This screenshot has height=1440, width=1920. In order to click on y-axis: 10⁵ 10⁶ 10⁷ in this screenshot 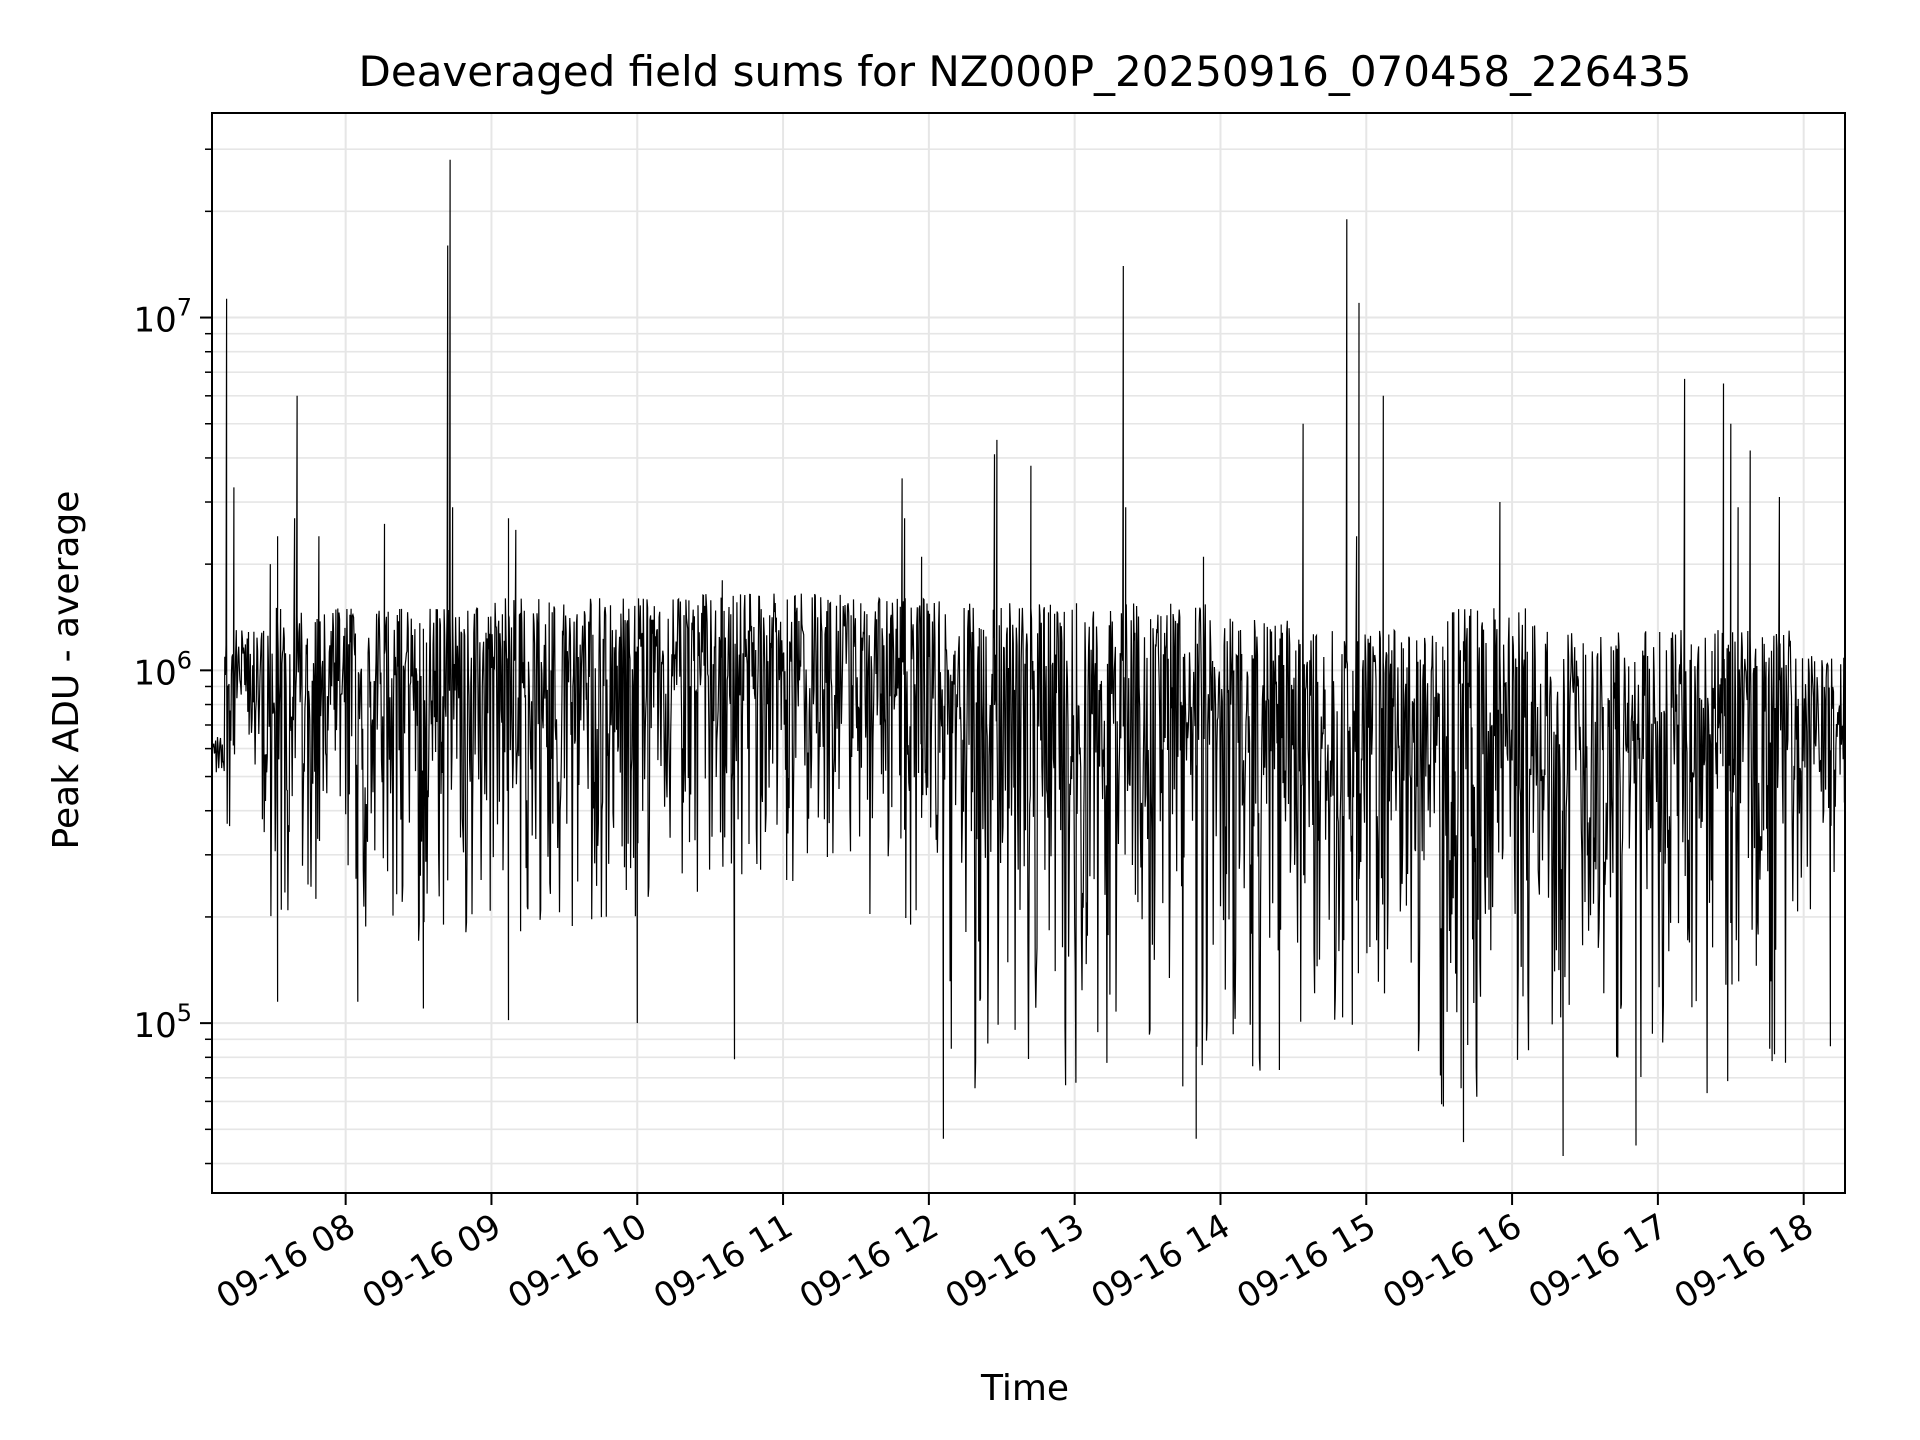, I will do `click(172, 656)`.